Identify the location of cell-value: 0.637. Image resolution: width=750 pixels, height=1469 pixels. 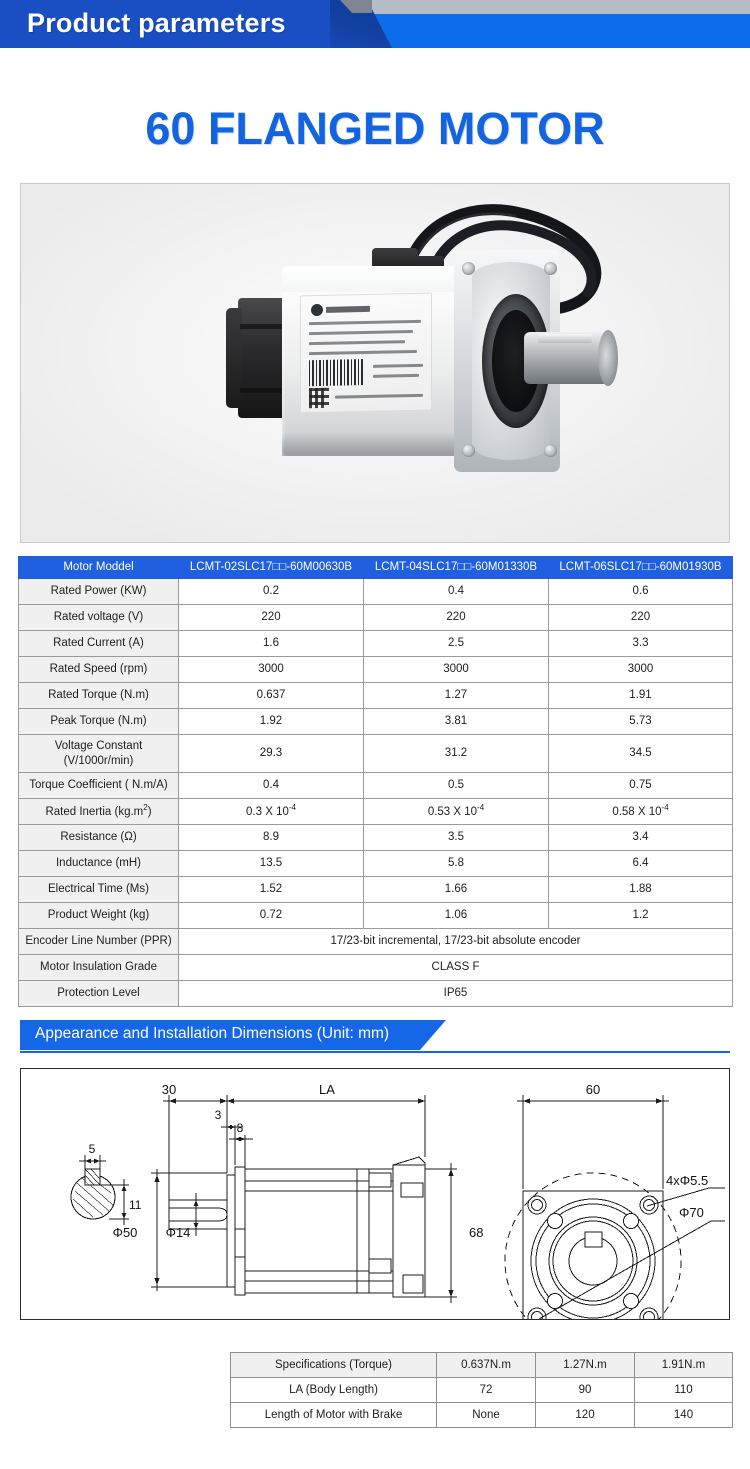
(271, 695).